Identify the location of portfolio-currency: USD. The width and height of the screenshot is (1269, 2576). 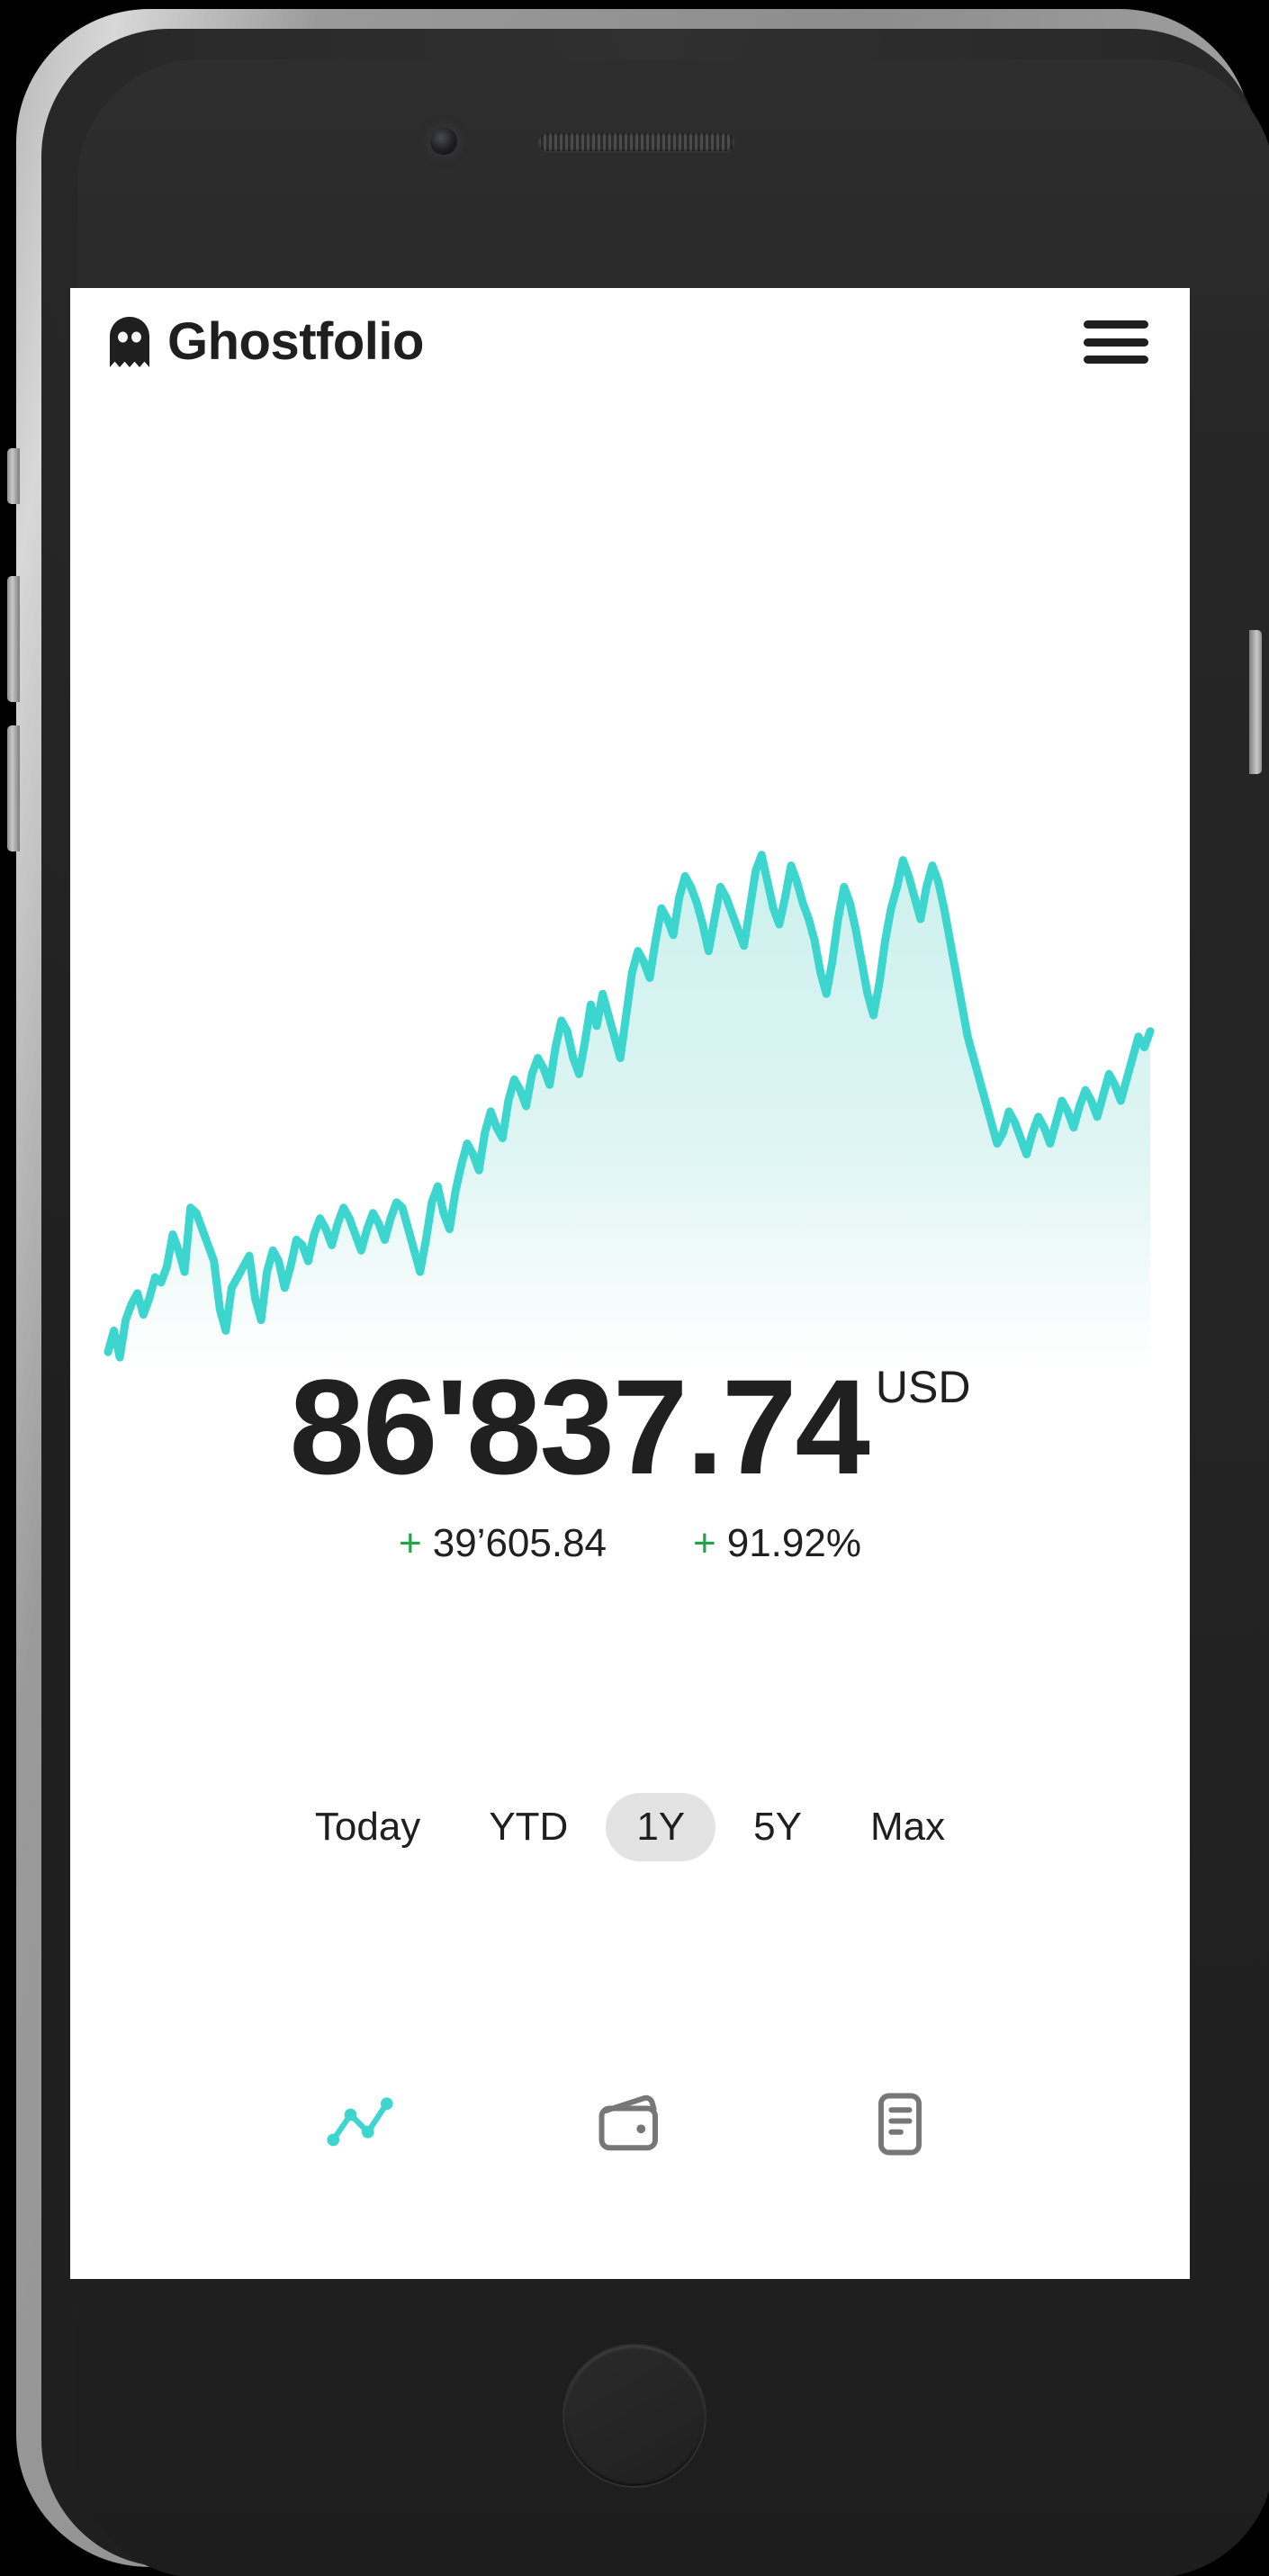
(923, 1387).